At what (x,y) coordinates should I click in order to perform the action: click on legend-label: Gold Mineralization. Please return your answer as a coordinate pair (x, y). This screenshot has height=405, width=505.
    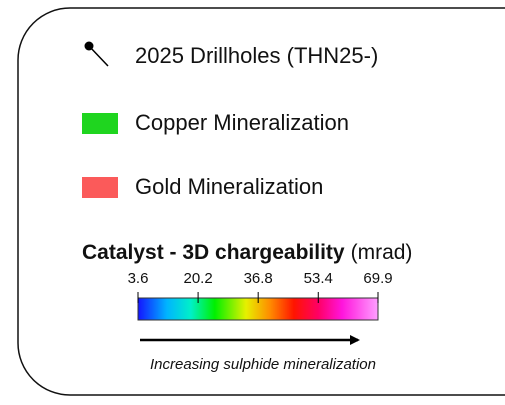
    Looking at the image, I should click on (229, 186).